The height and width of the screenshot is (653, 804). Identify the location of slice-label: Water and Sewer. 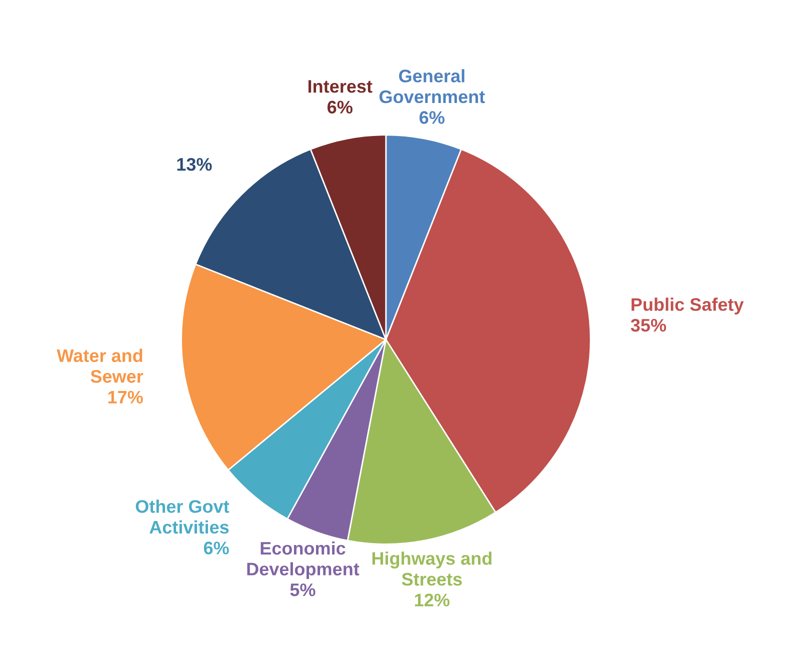
(100, 365).